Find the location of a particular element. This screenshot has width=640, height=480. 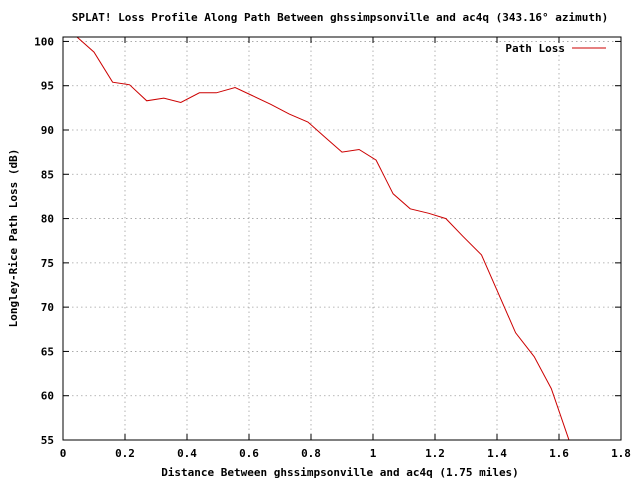

x-tick-label: 1.8 is located at coordinates (621, 453).